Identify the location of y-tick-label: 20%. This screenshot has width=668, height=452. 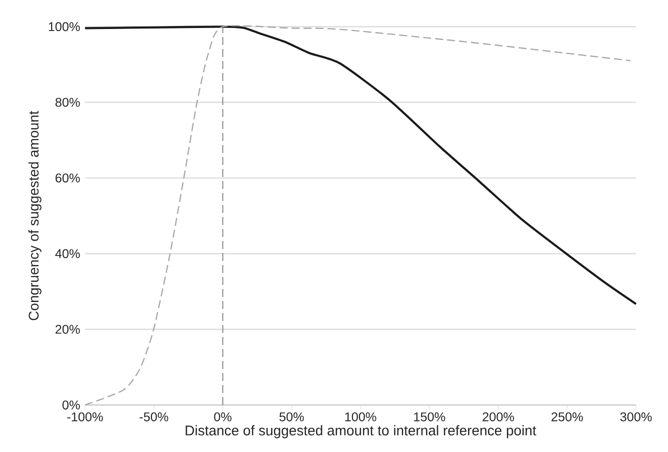
(68, 329).